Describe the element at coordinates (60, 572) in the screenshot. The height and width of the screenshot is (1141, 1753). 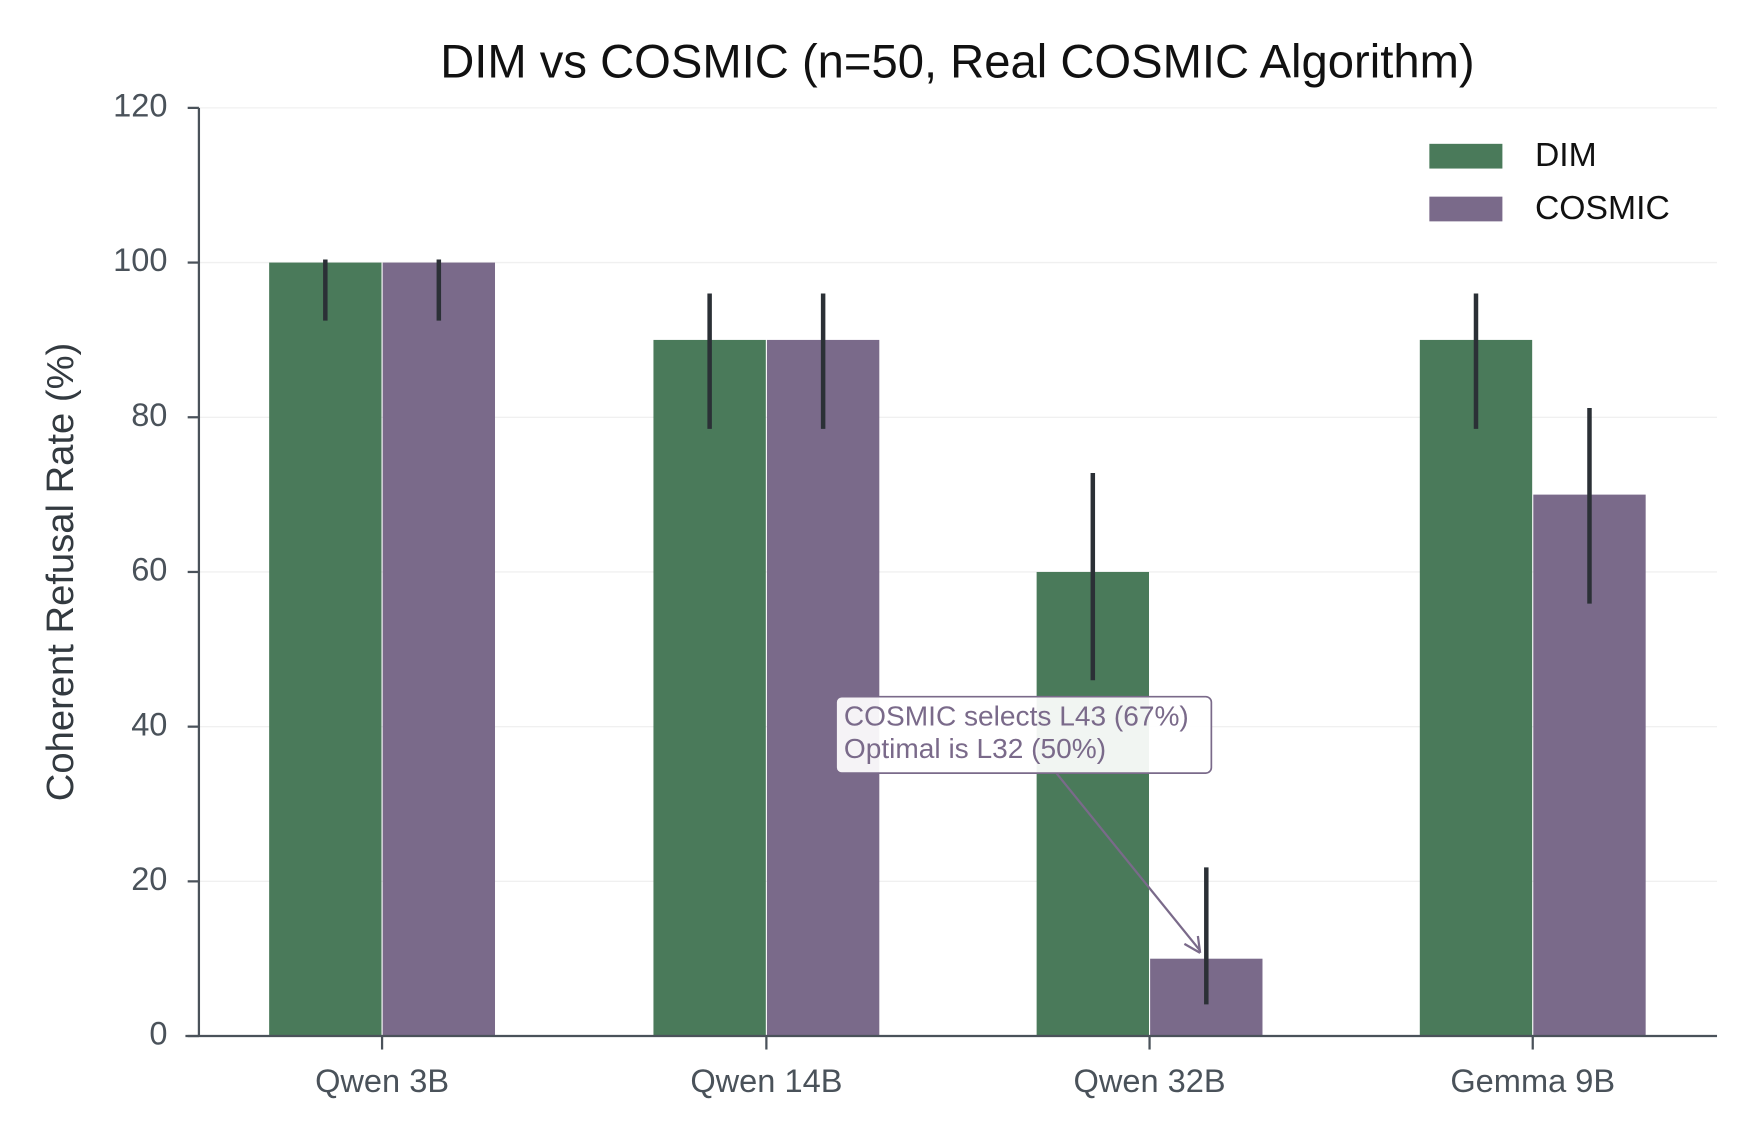
I see `y-axis-label: Coherent Refusal Rate (%)` at that location.